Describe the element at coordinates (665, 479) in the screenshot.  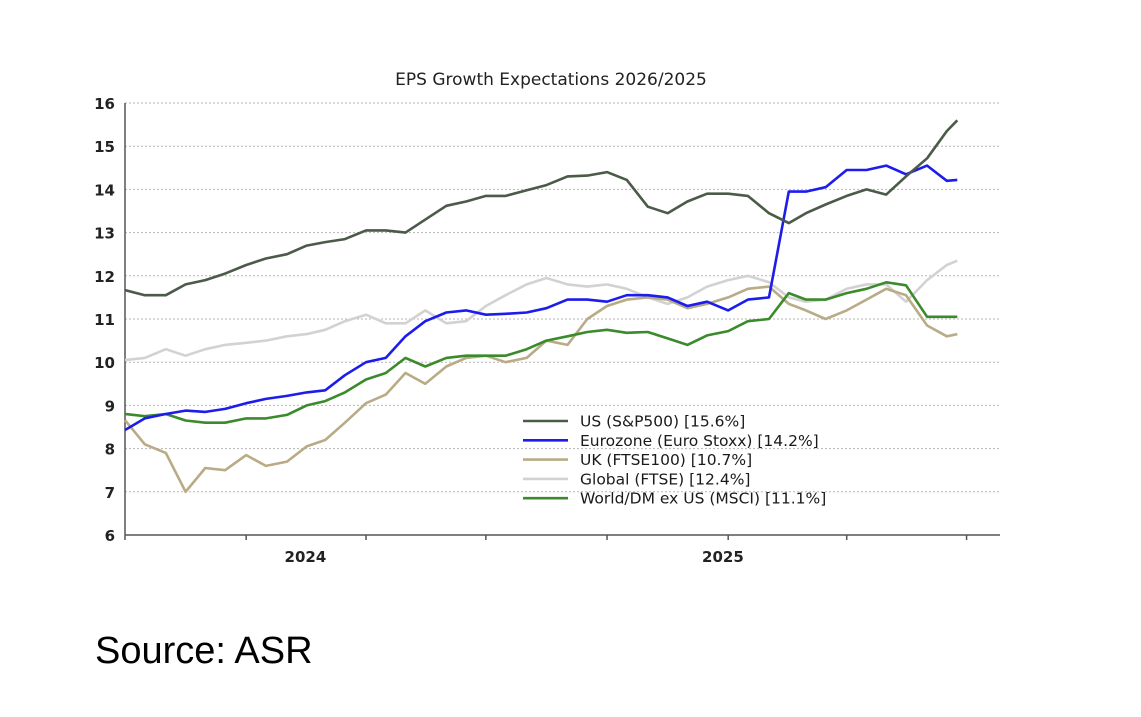
I see `legend-label: Global (FTSE) [12.4%]` at that location.